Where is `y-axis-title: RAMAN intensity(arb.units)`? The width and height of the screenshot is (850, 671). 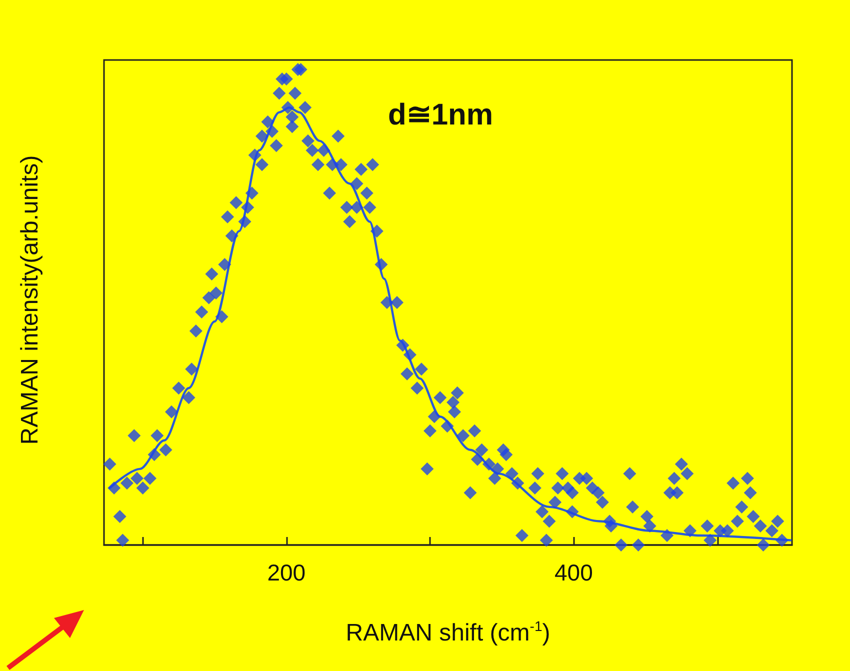 y-axis-title: RAMAN intensity(arb.units) is located at coordinates (30, 300).